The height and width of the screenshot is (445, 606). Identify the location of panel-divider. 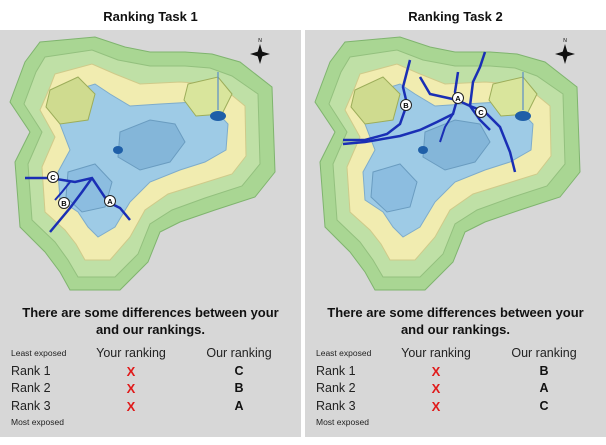
(303, 222).